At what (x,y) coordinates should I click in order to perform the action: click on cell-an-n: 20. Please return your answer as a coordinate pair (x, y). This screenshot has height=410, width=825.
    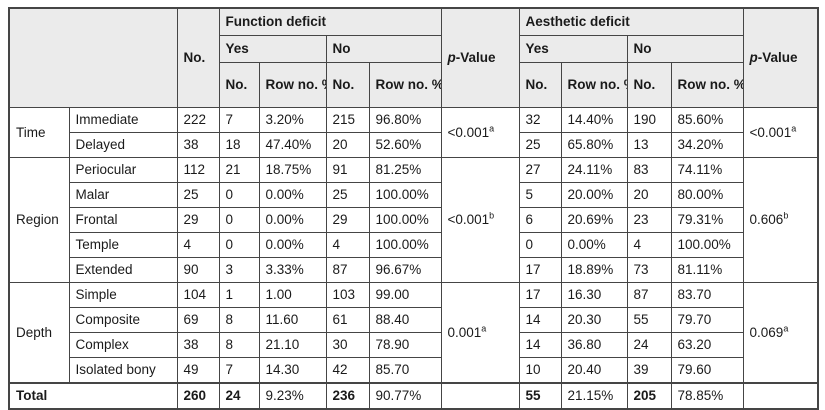
    Looking at the image, I should click on (649, 195).